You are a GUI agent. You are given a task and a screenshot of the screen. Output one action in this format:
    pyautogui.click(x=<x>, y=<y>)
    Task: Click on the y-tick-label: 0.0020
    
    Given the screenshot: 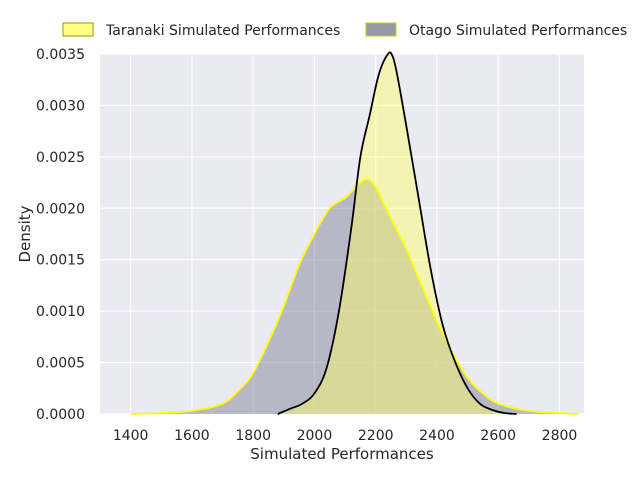 What is the action you would take?
    pyautogui.click(x=60, y=209)
    